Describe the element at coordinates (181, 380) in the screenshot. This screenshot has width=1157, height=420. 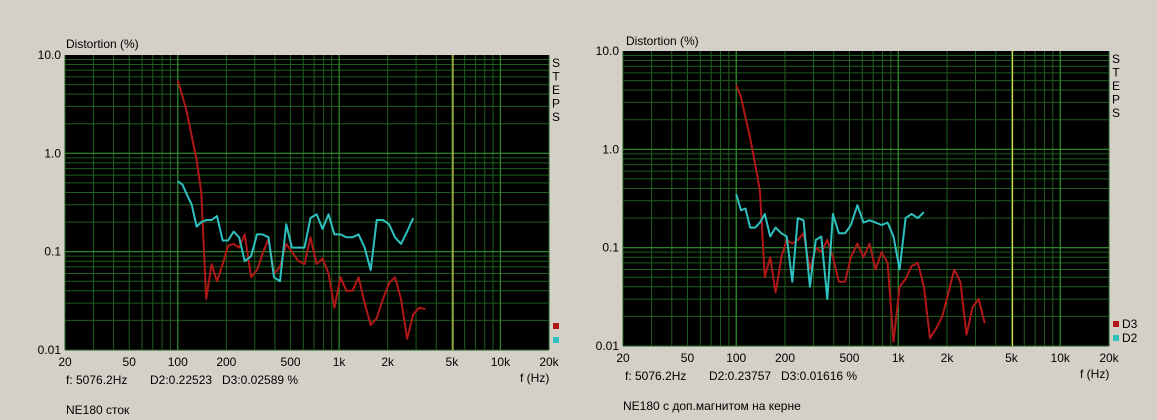
I see `readout-d2: D2:0.22523` at that location.